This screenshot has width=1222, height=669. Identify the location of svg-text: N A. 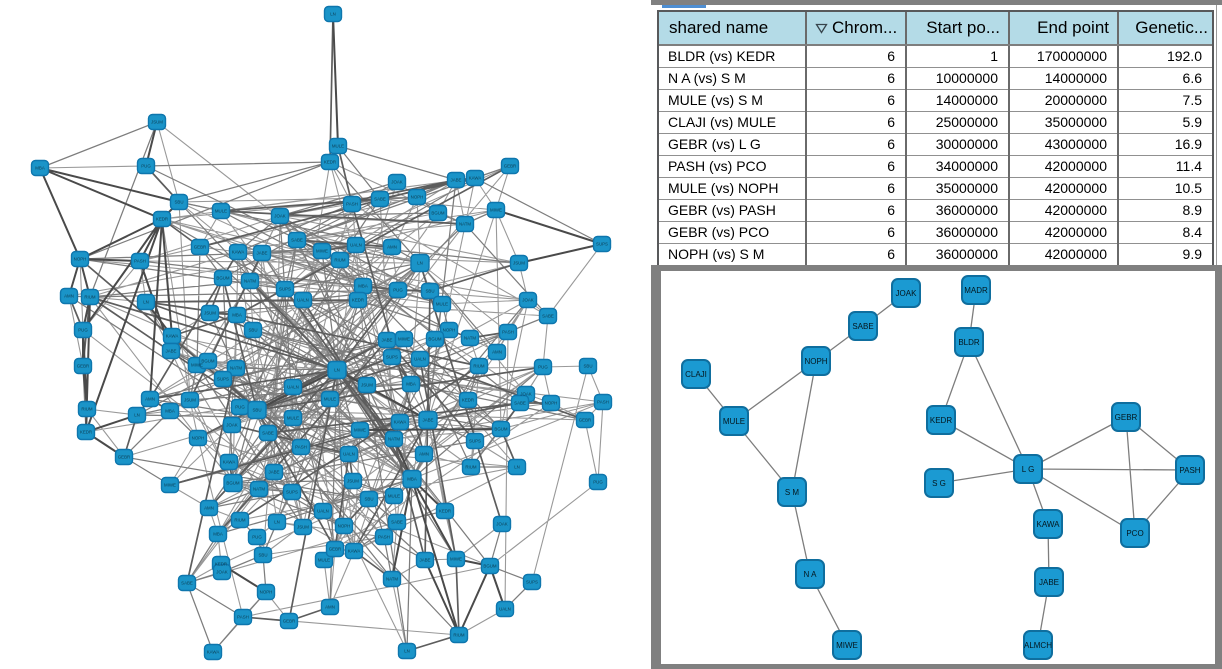
(811, 574).